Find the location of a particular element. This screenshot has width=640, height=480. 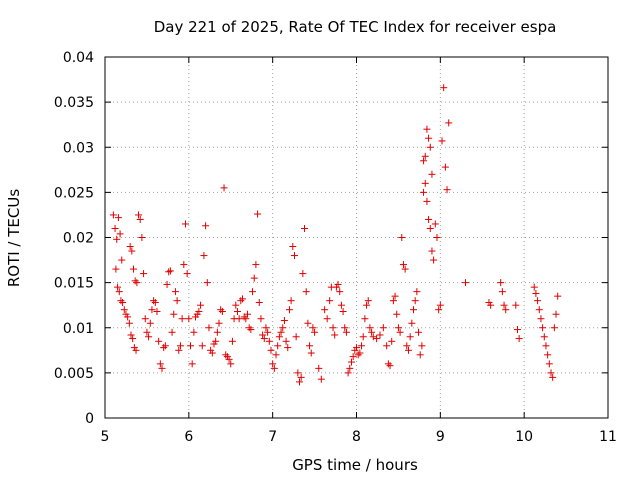

x-axis-label: GPS time / hours is located at coordinates (355, 465).